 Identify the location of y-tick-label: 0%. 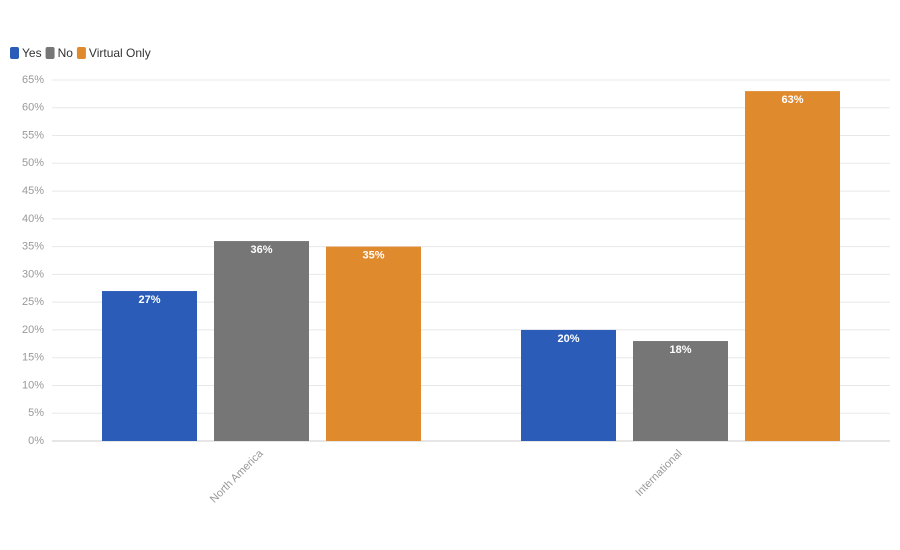
(36, 441).